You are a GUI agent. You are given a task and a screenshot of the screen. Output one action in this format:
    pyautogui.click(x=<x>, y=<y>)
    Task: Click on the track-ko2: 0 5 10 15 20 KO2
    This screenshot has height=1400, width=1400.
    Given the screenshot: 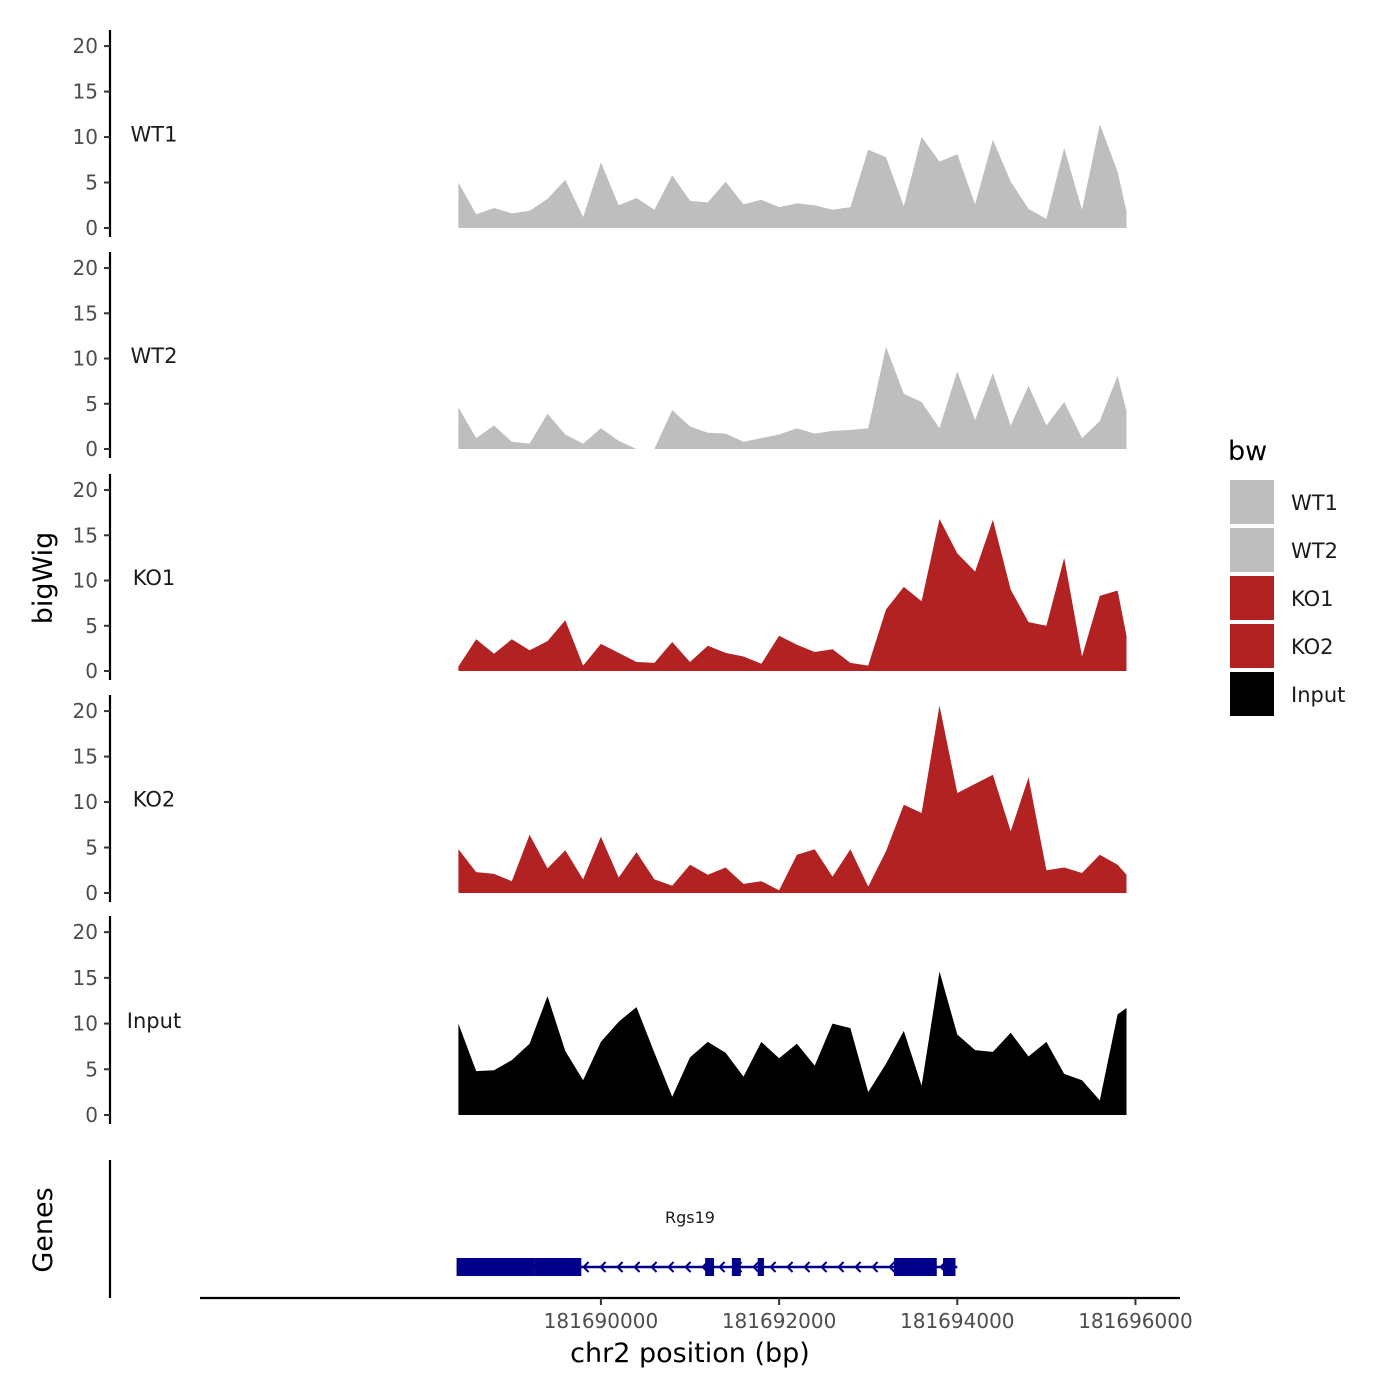 What is the action you would take?
    pyautogui.click(x=600, y=800)
    